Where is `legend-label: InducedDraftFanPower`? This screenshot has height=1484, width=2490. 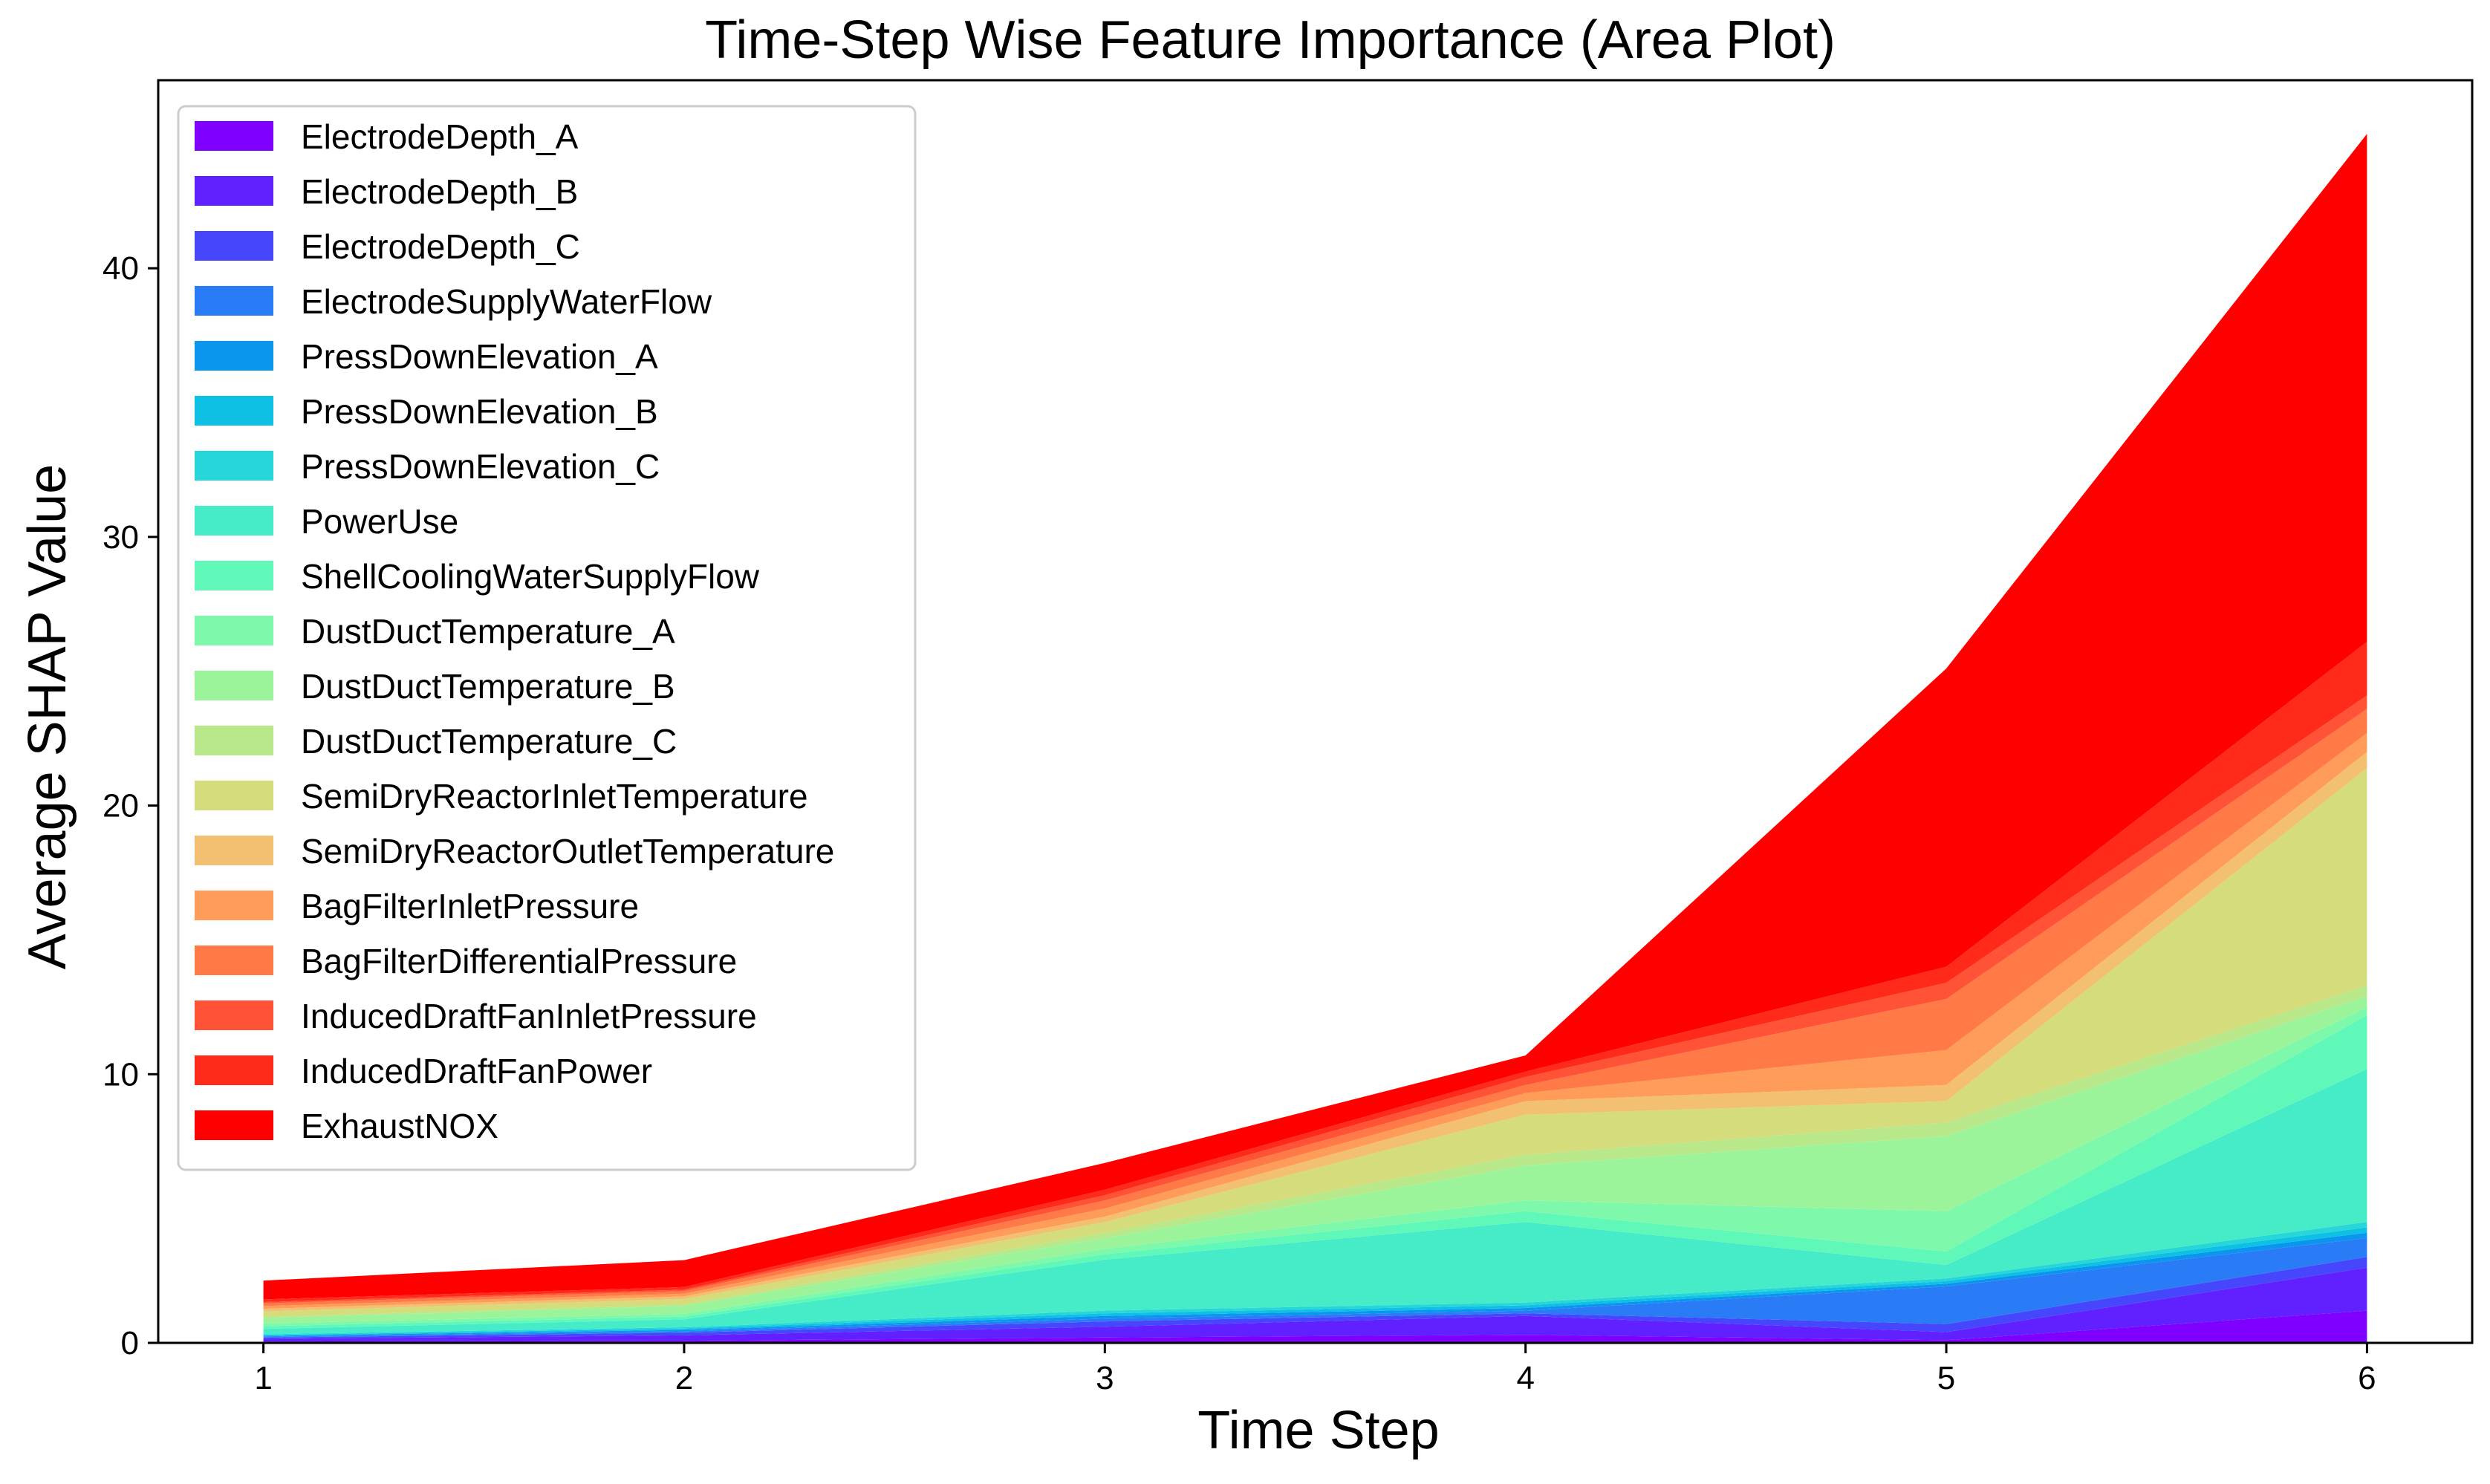 legend-label: InducedDraftFanPower is located at coordinates (476, 1071).